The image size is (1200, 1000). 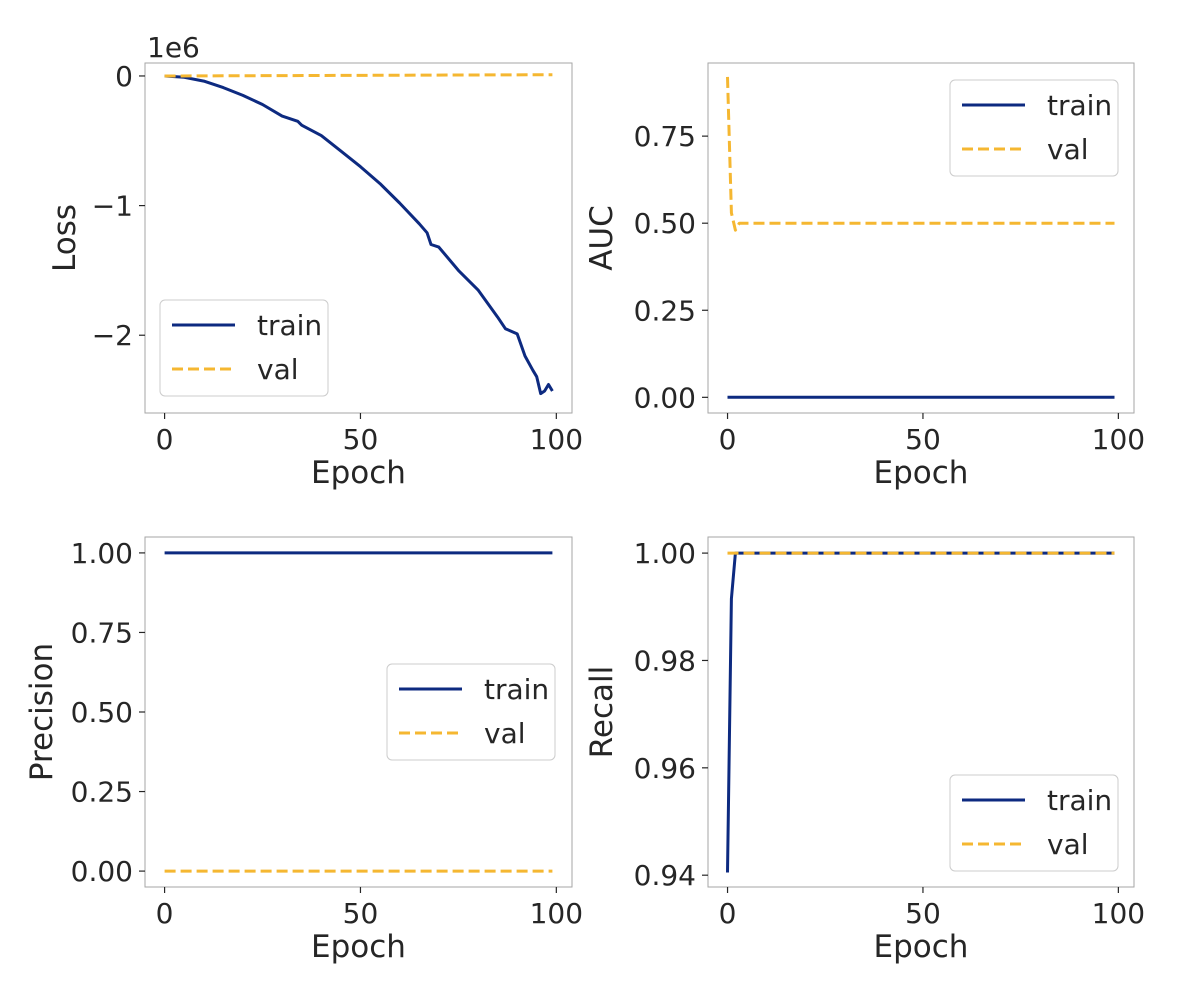 What do you see at coordinates (112, 335) in the screenshot?
I see `y-tick-label: −2` at bounding box center [112, 335].